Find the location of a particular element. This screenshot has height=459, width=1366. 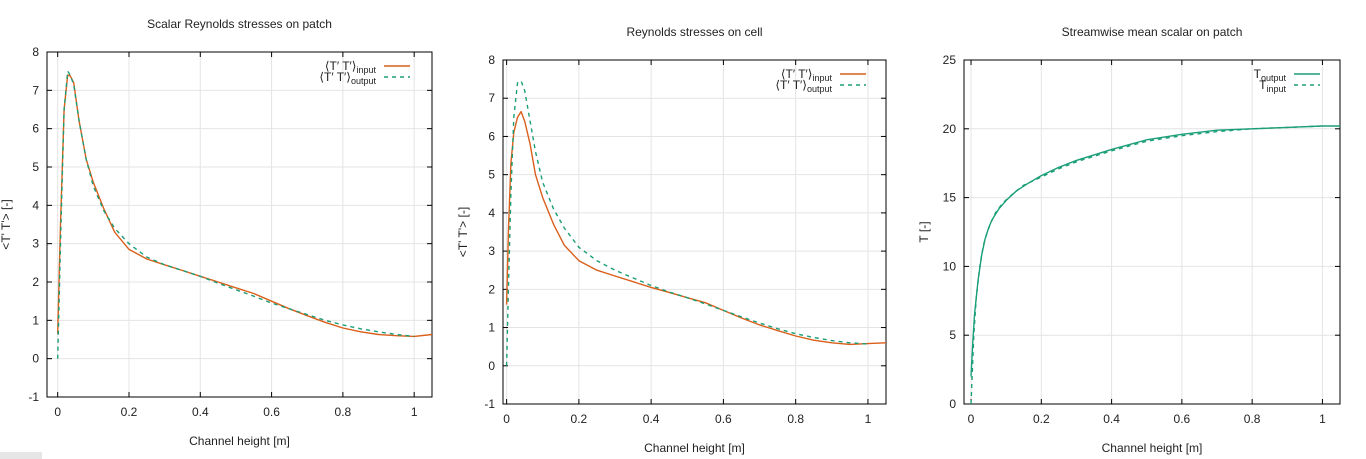

legend-label: Tinput is located at coordinates (1272, 86).